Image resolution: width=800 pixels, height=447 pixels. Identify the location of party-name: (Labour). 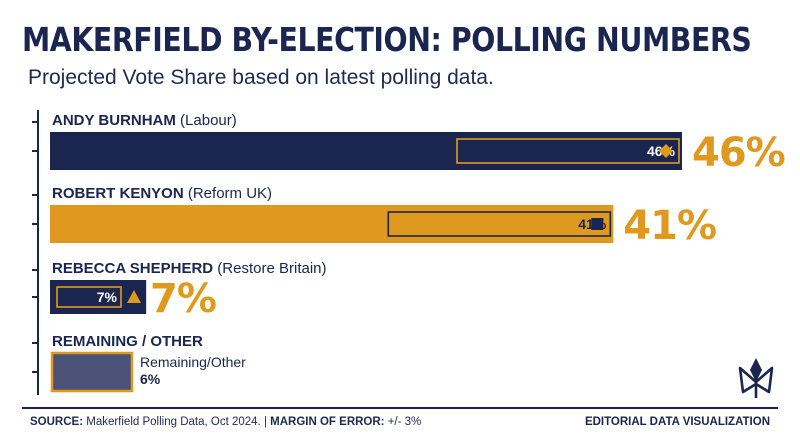
(206, 120).